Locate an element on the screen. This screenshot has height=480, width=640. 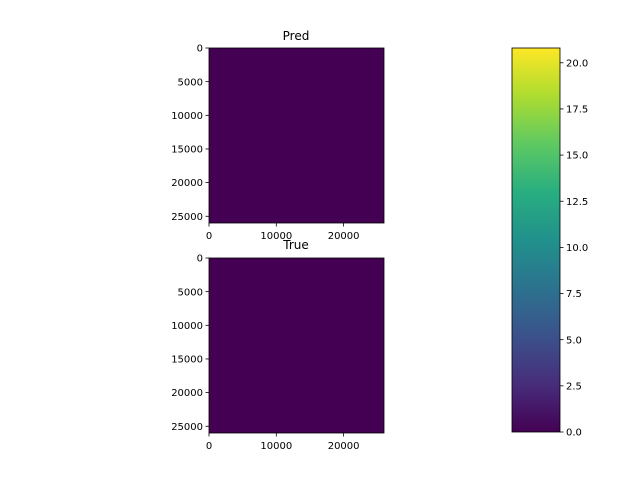
axes-frame-true is located at coordinates (296, 345).